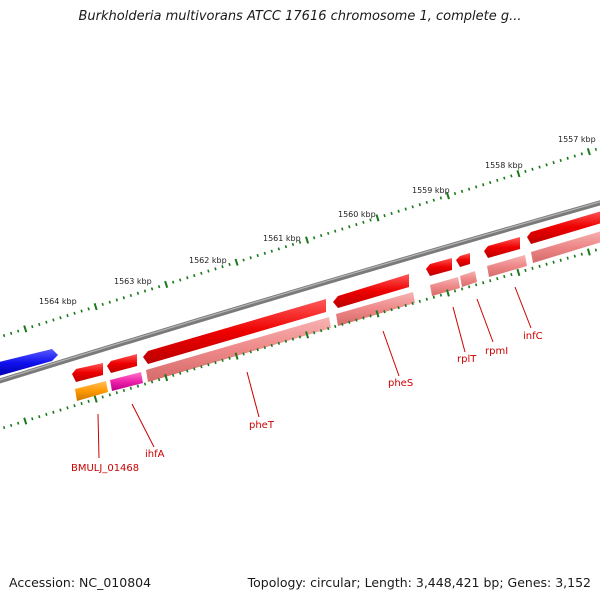 Image resolution: width=600 pixels, height=600 pixels. I want to click on bar-infc, so click(507, 266).